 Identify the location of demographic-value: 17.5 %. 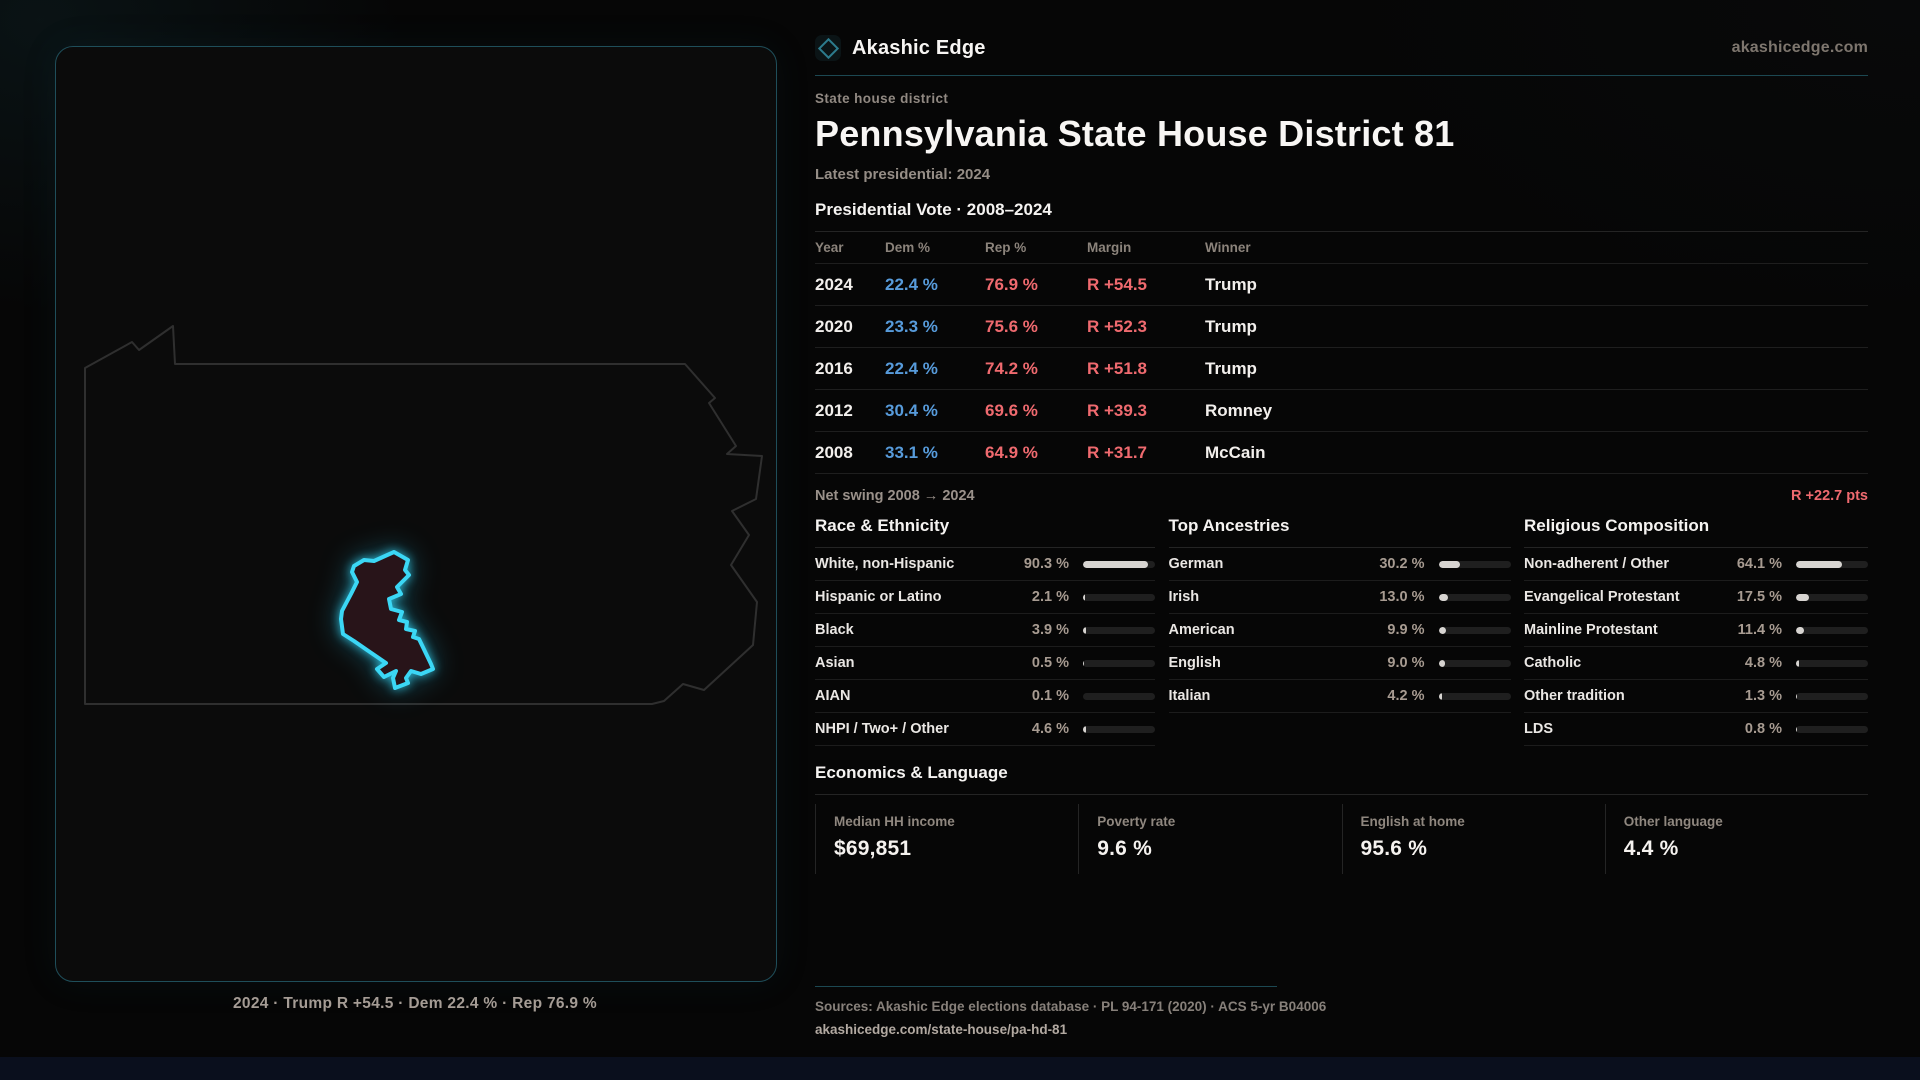
(1759, 597).